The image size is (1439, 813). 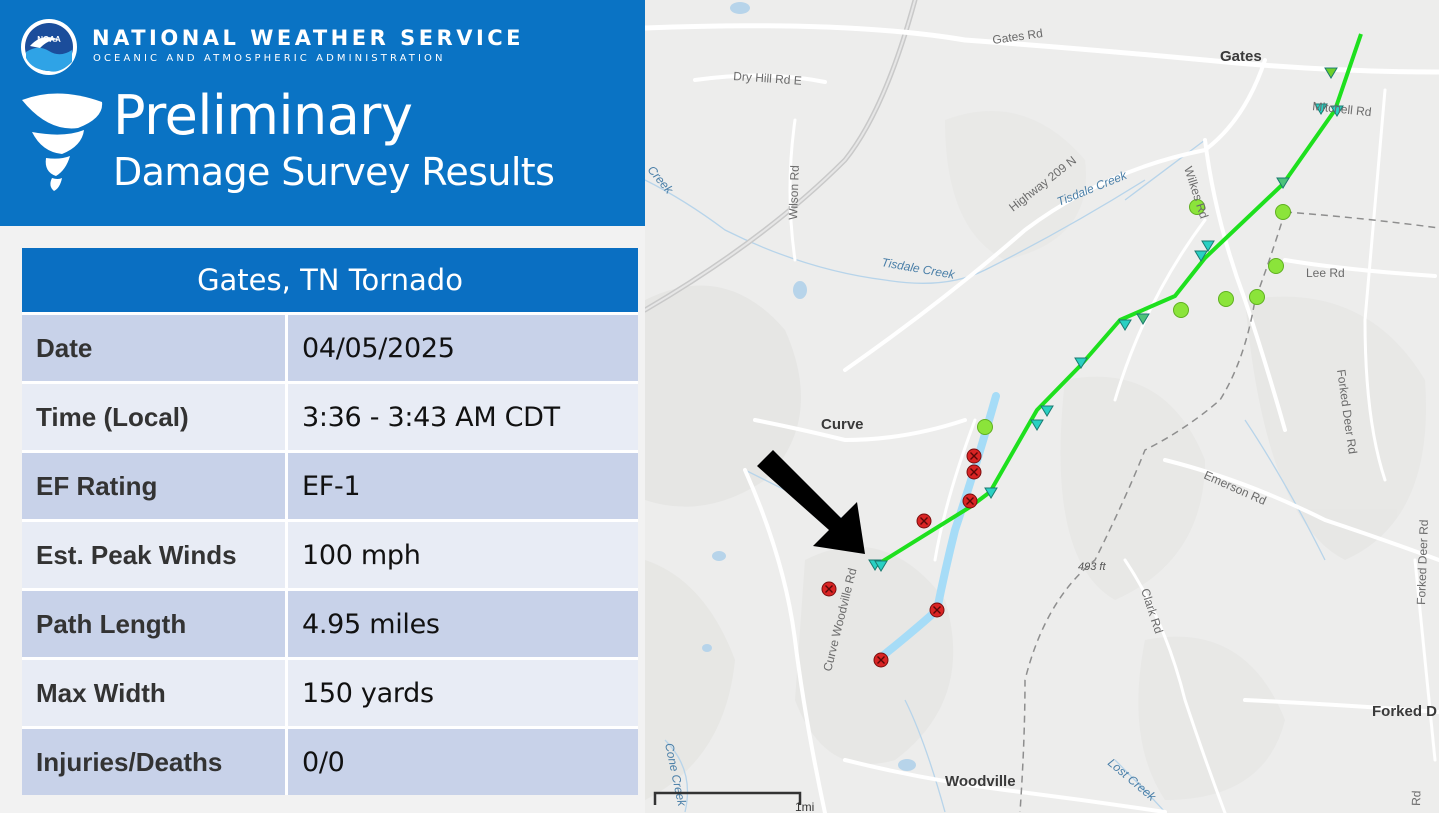 I want to click on table-row-time: Time (Local) 3:36 - 3:43 AM CDT, so click(x=330, y=418).